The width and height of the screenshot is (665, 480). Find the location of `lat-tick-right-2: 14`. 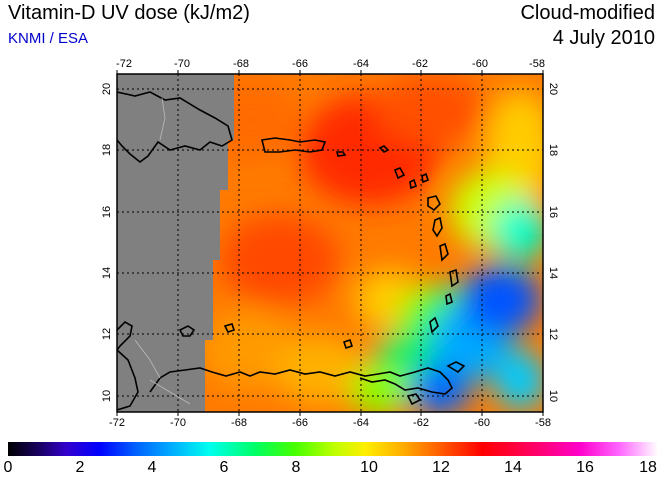

lat-tick-right-2: 14 is located at coordinates (553, 273).